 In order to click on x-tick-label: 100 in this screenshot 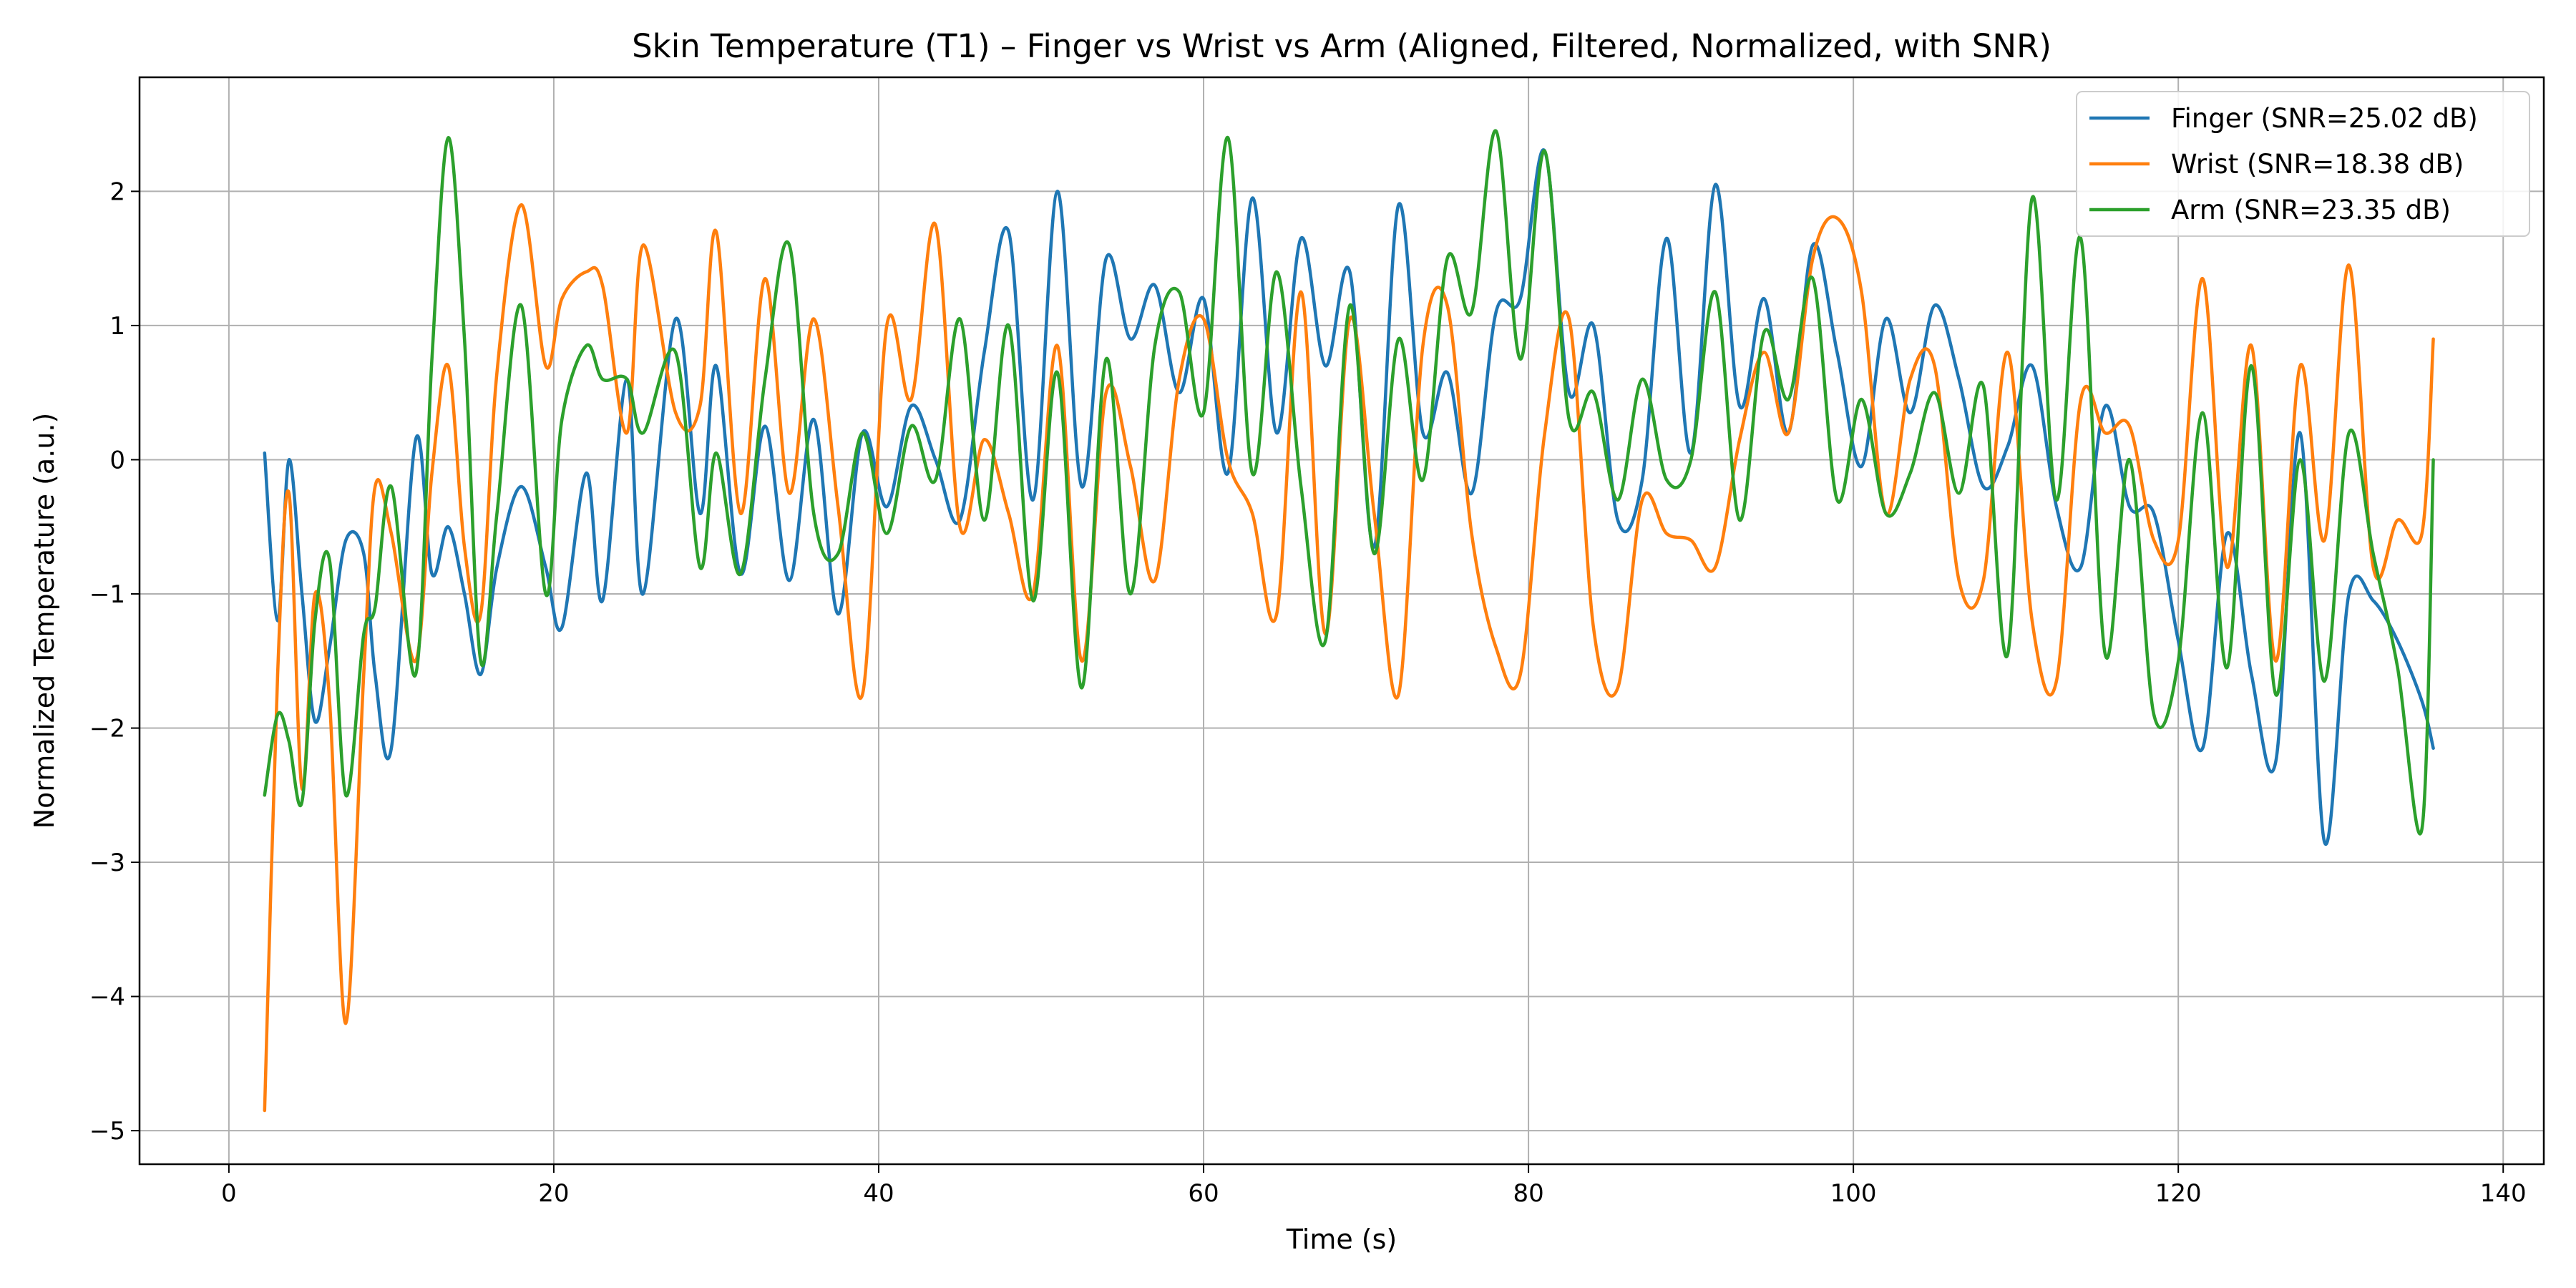, I will do `click(1853, 1193)`.